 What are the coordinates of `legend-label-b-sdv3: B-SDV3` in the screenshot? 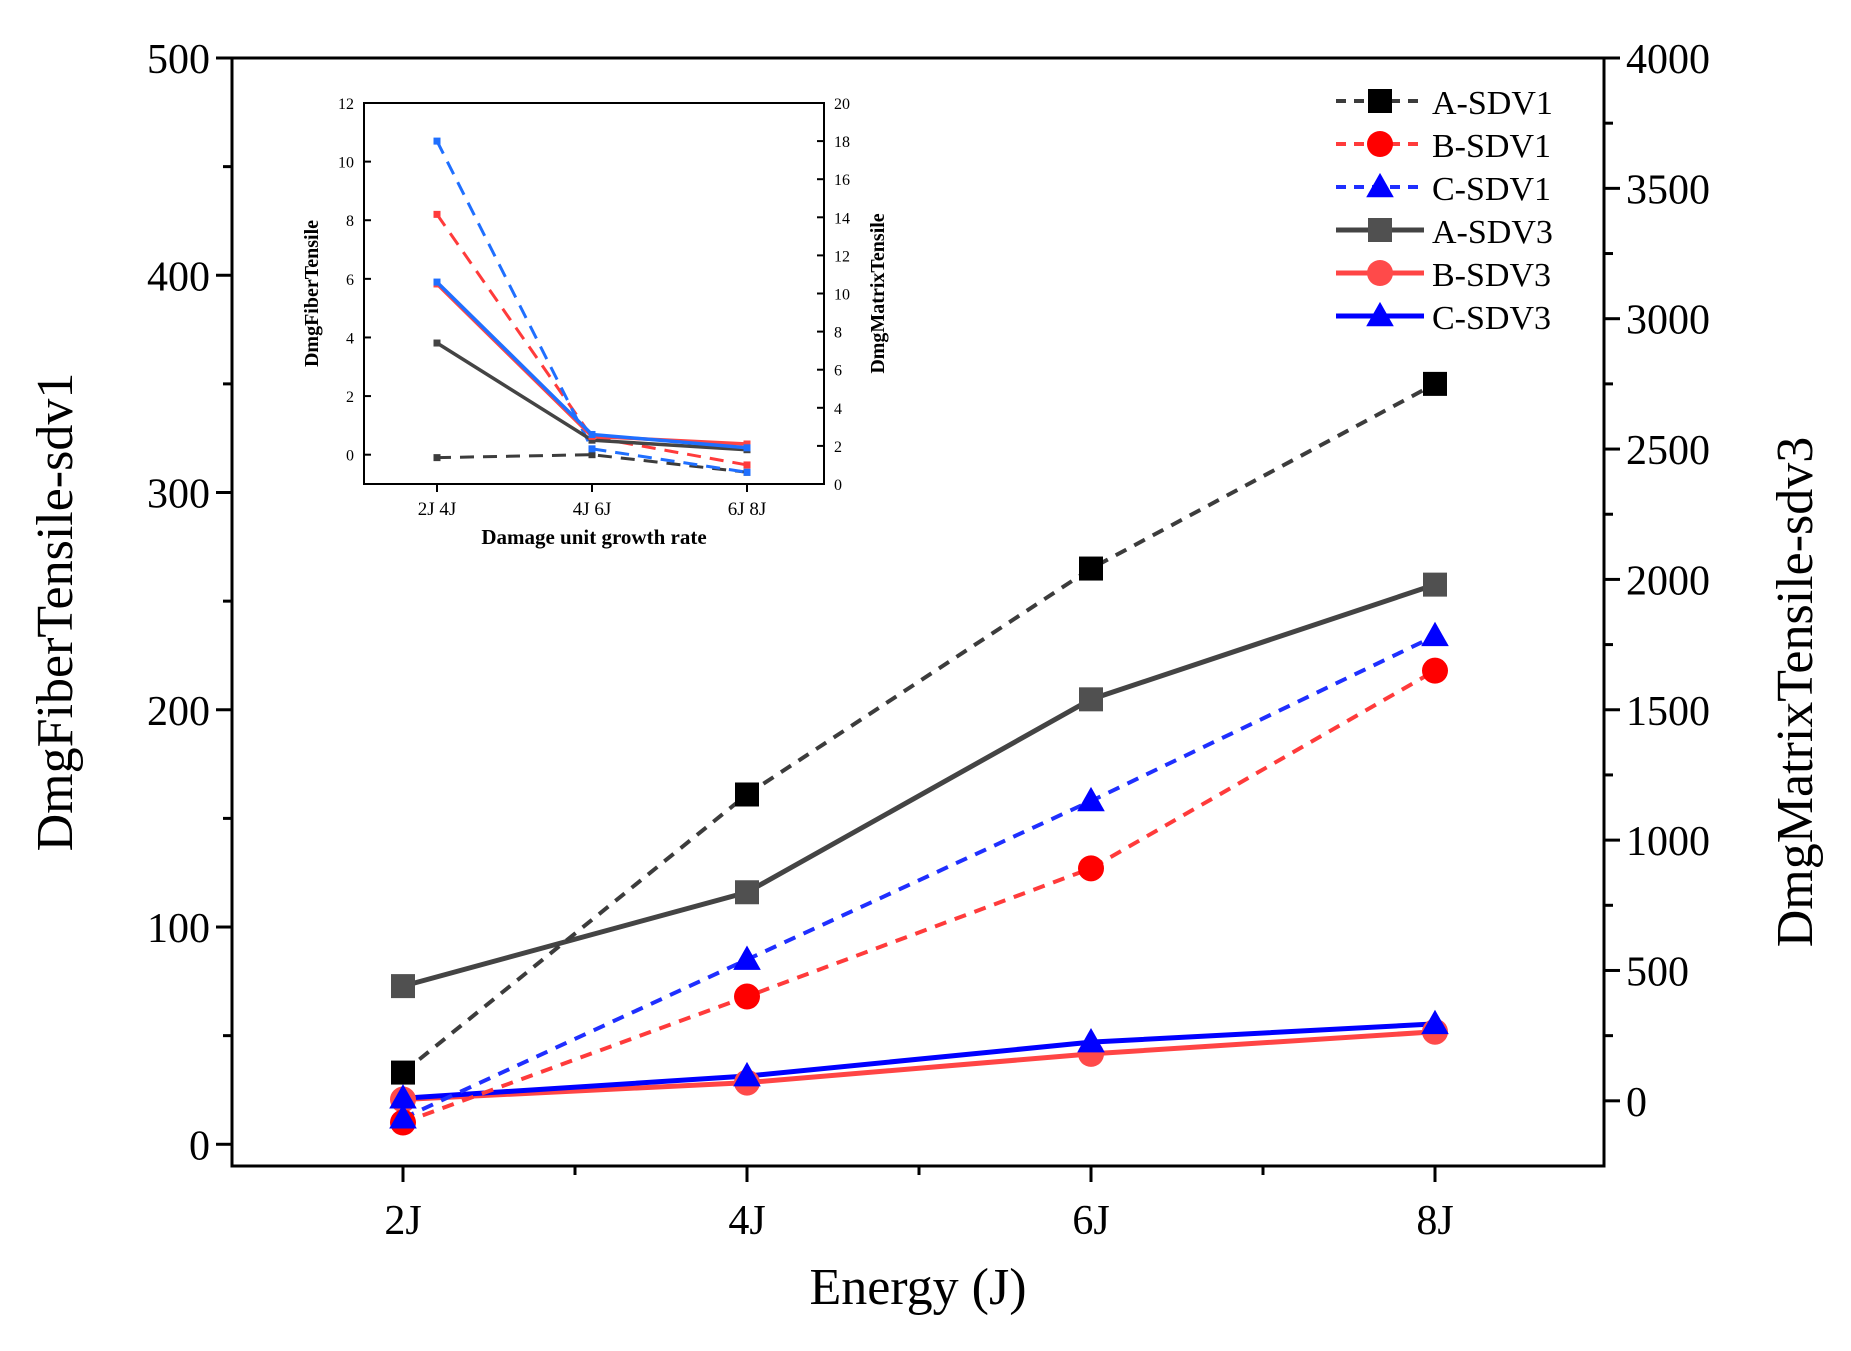 It's located at (1491, 275).